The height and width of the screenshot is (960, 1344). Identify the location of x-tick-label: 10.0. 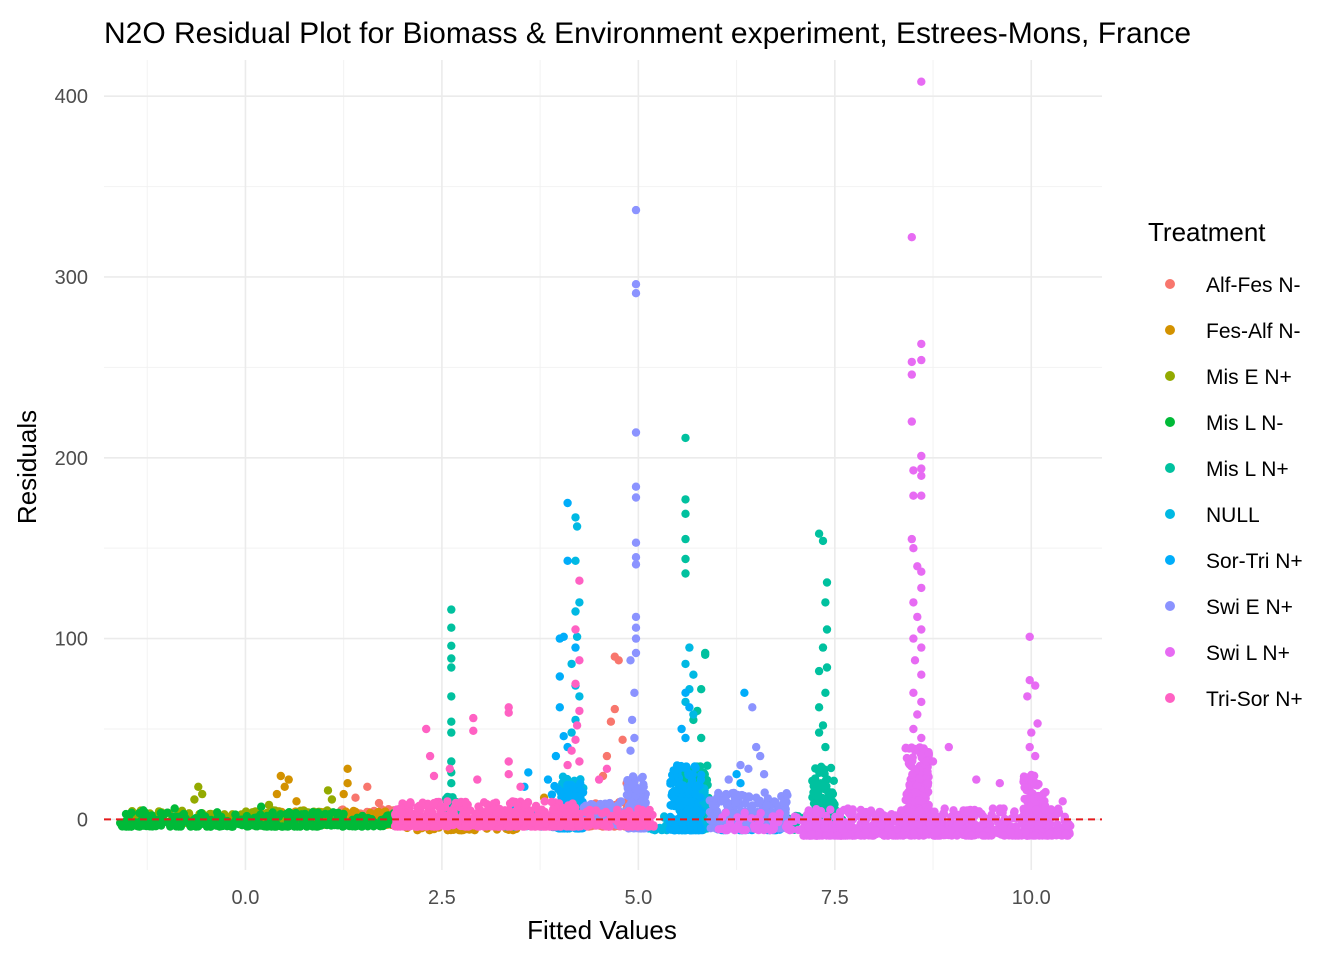
(1031, 898).